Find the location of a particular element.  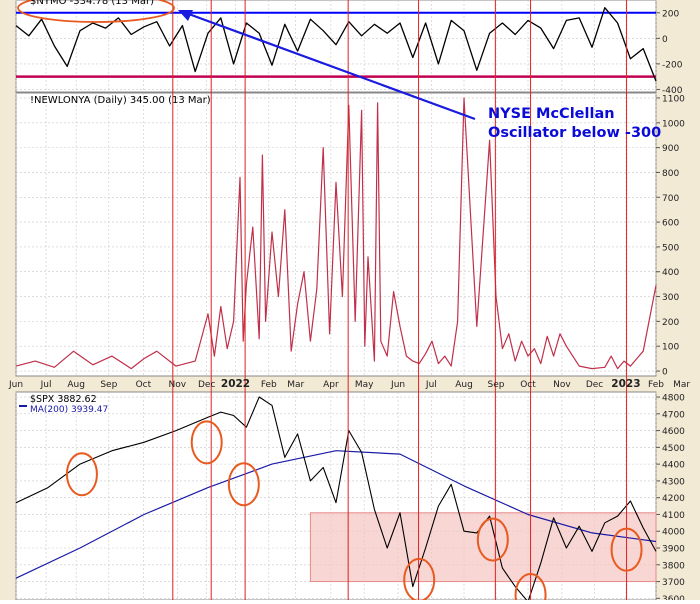

nymo-line is located at coordinates (336, 44).